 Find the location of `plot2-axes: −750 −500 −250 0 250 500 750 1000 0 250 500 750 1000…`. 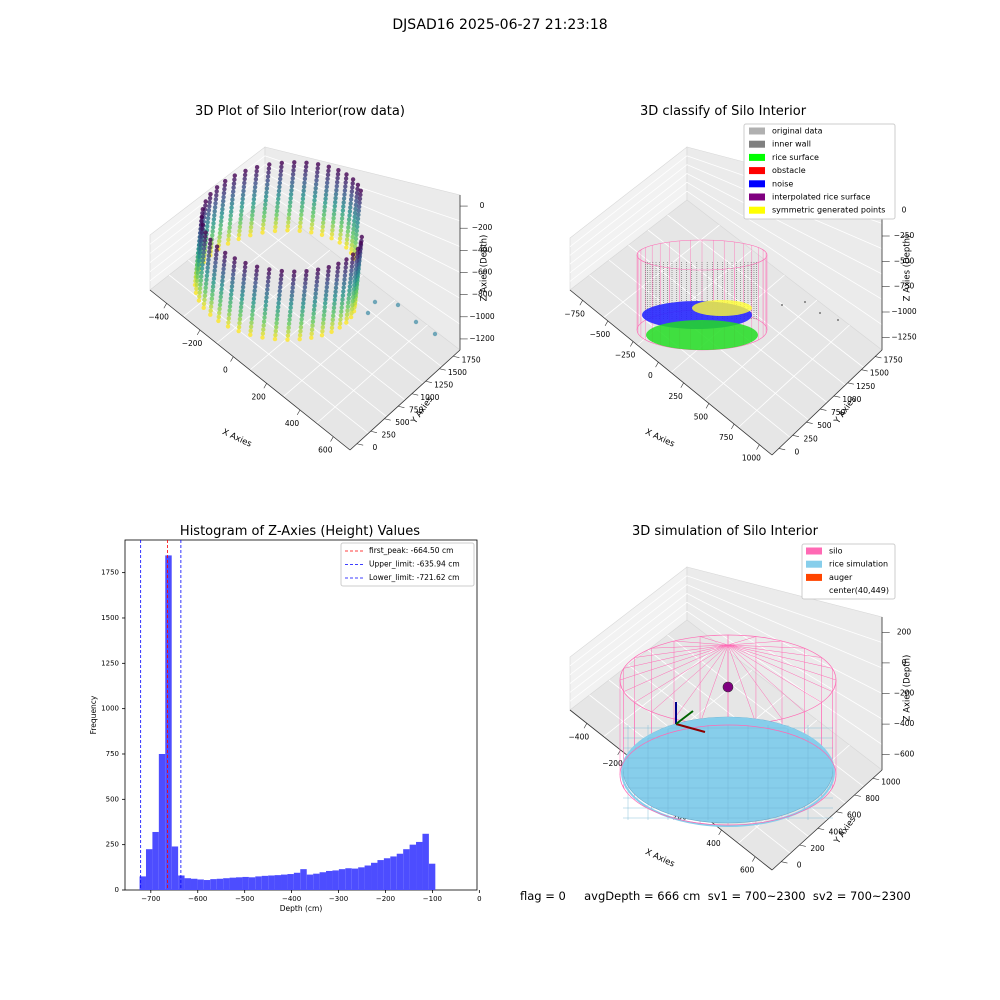

plot2-axes: −750 −500 −250 0 250 500 750 1000 0 250 500 750 1000… is located at coordinates (740, 293).